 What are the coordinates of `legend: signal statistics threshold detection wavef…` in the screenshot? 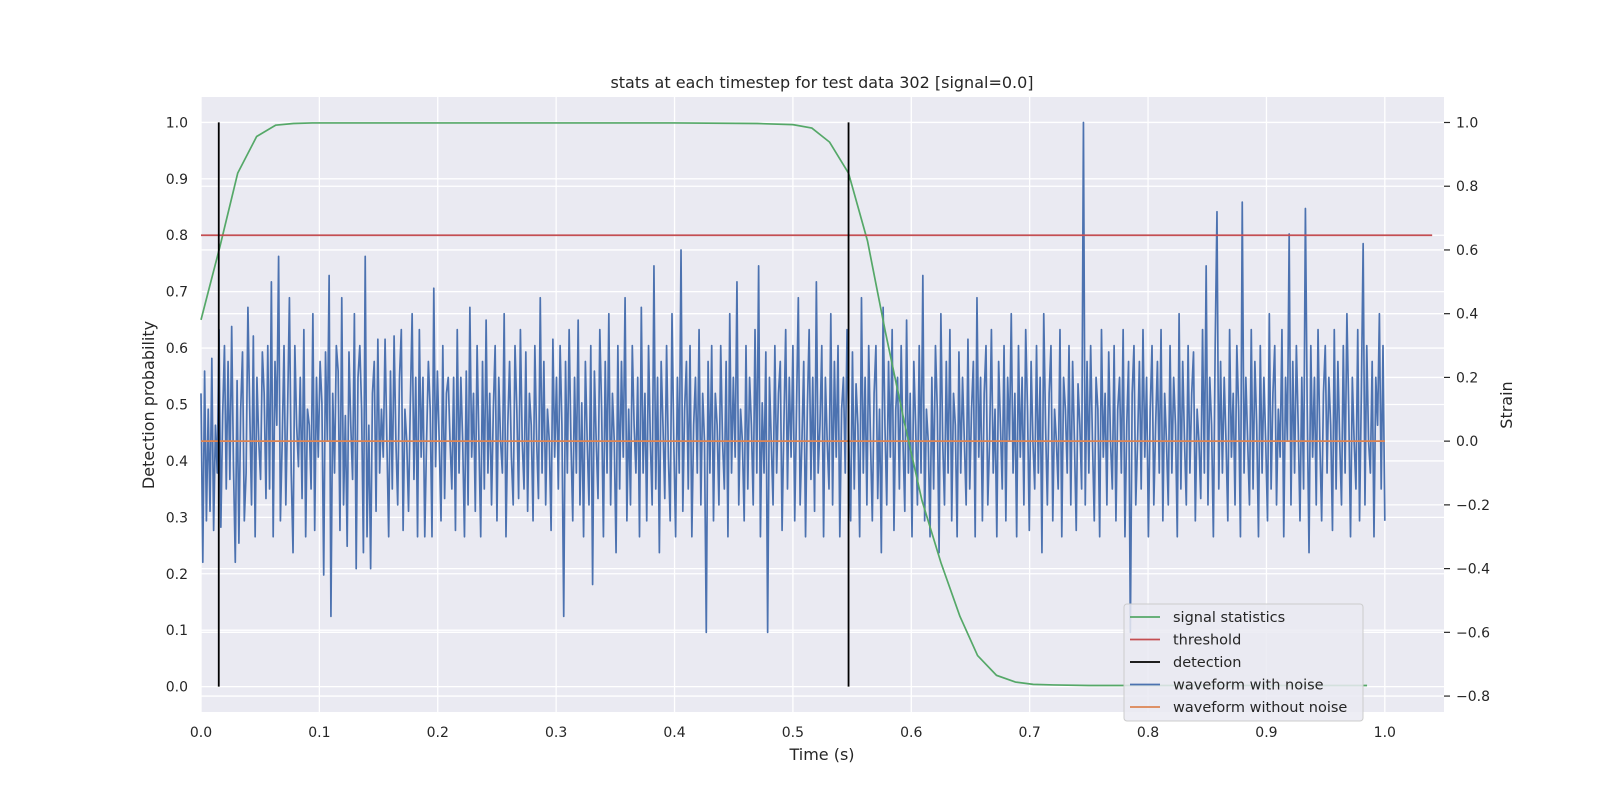 It's located at (1243, 662).